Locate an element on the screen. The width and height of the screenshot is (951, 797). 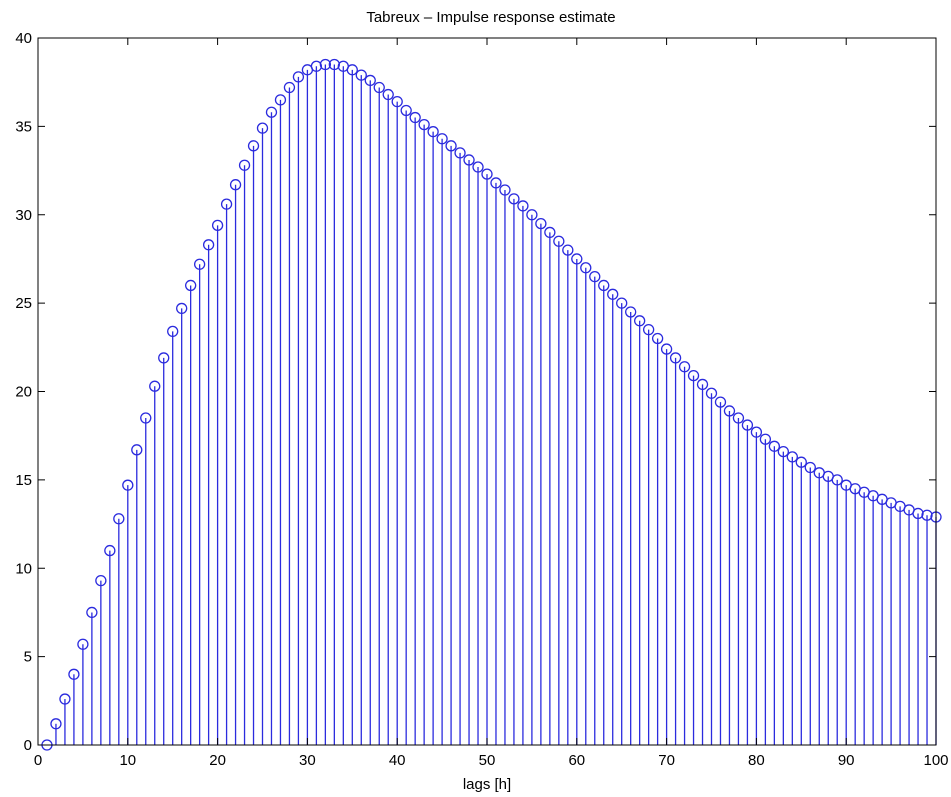
x-tick-label: 40 is located at coordinates (397, 760).